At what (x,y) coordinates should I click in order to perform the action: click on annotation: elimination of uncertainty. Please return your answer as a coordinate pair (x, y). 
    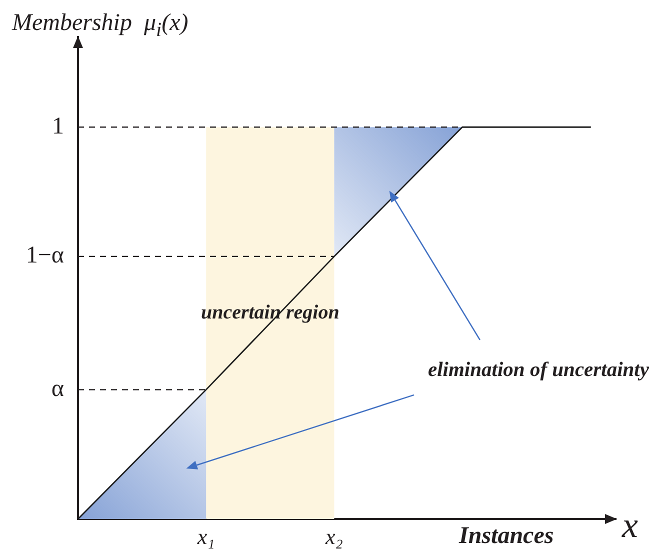
    Looking at the image, I should click on (538, 369).